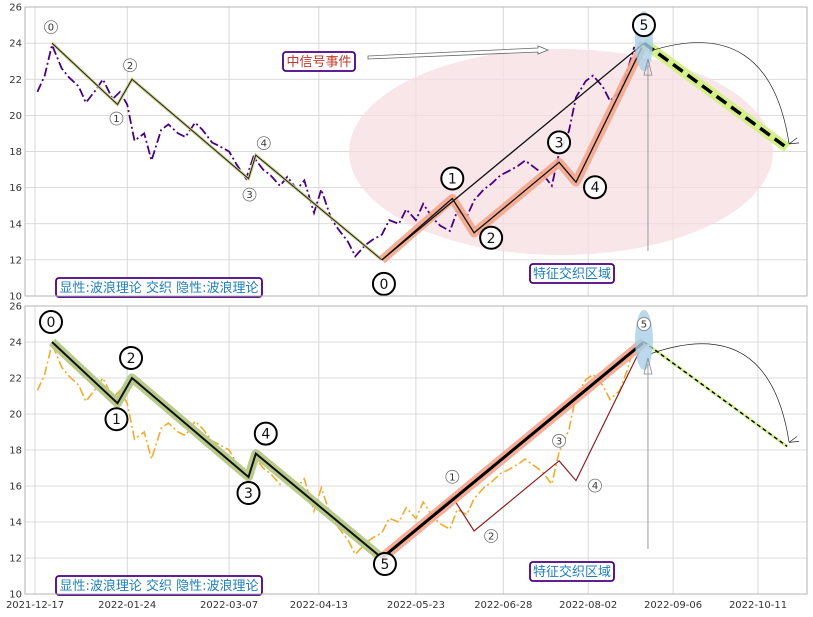  Describe the element at coordinates (15, 415) in the screenshot. I see `p2-ytick-label: 20` at that location.